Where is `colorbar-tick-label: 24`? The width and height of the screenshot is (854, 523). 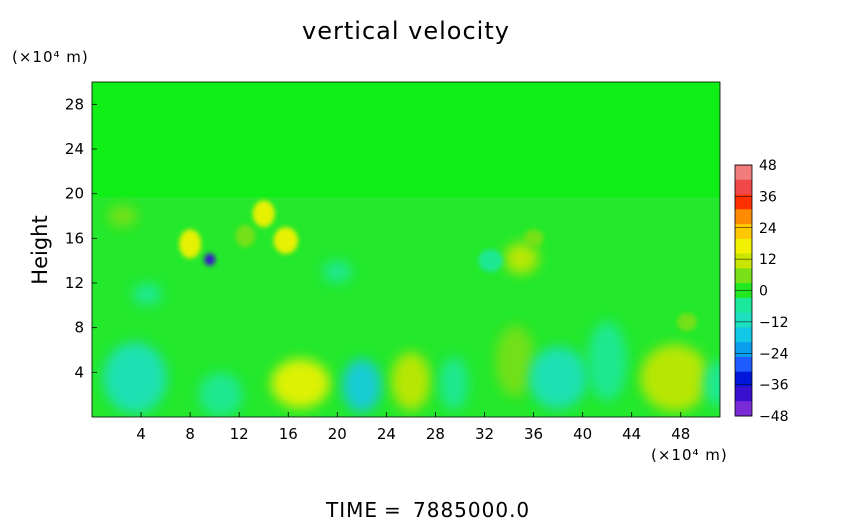 colorbar-tick-label: 24 is located at coordinates (768, 229).